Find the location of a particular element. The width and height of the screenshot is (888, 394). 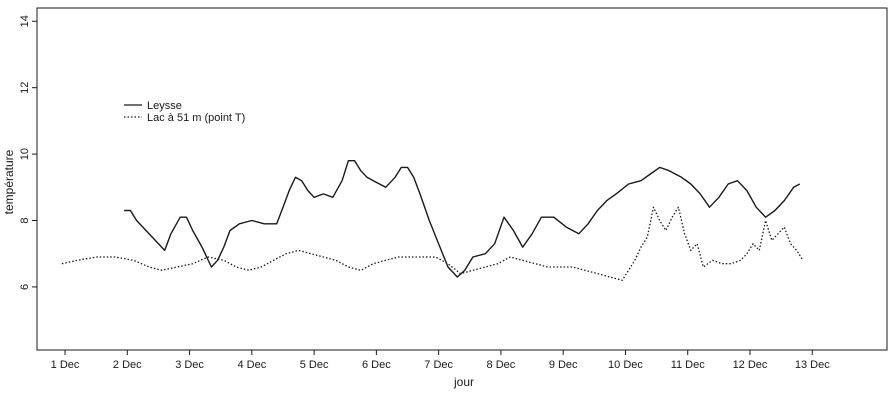

y-tick-label-6: 6 is located at coordinates (25, 287).